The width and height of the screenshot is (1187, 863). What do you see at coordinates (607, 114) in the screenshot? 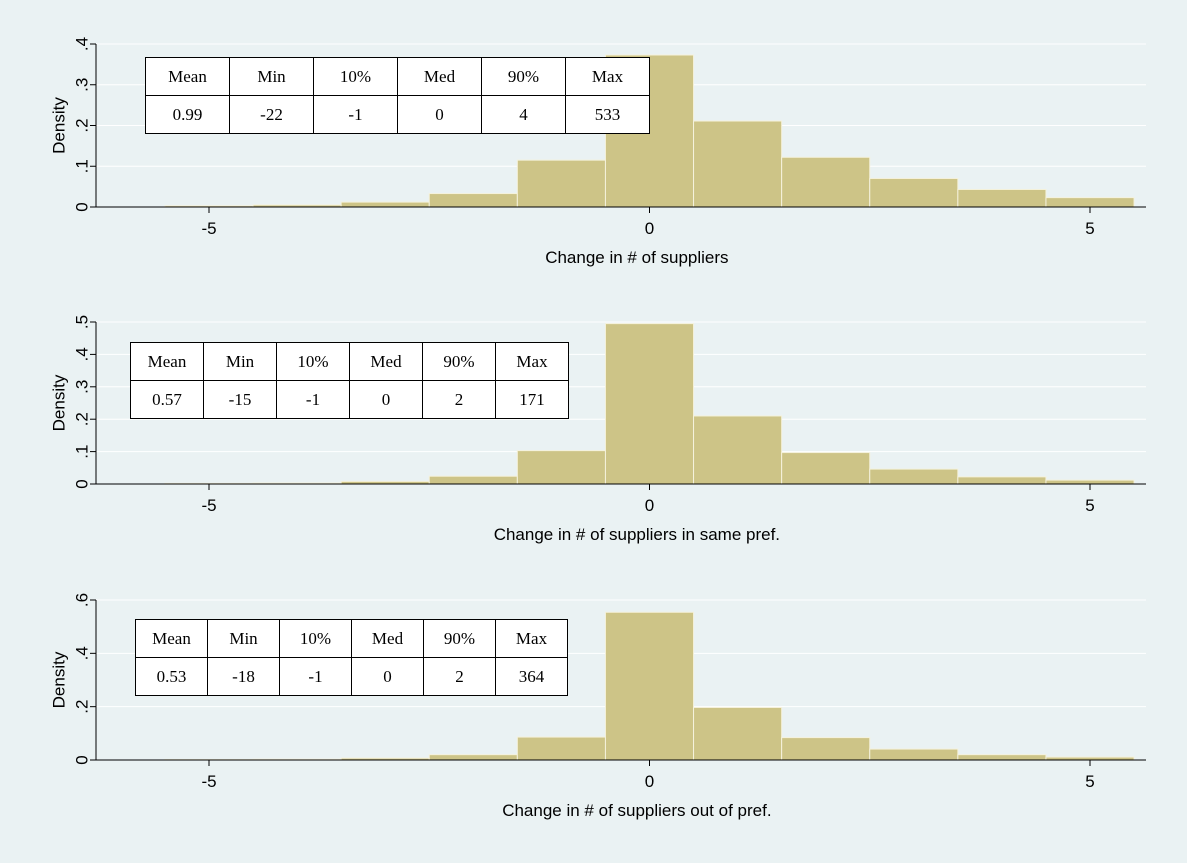
I see `stats-value-cell: 533` at bounding box center [607, 114].